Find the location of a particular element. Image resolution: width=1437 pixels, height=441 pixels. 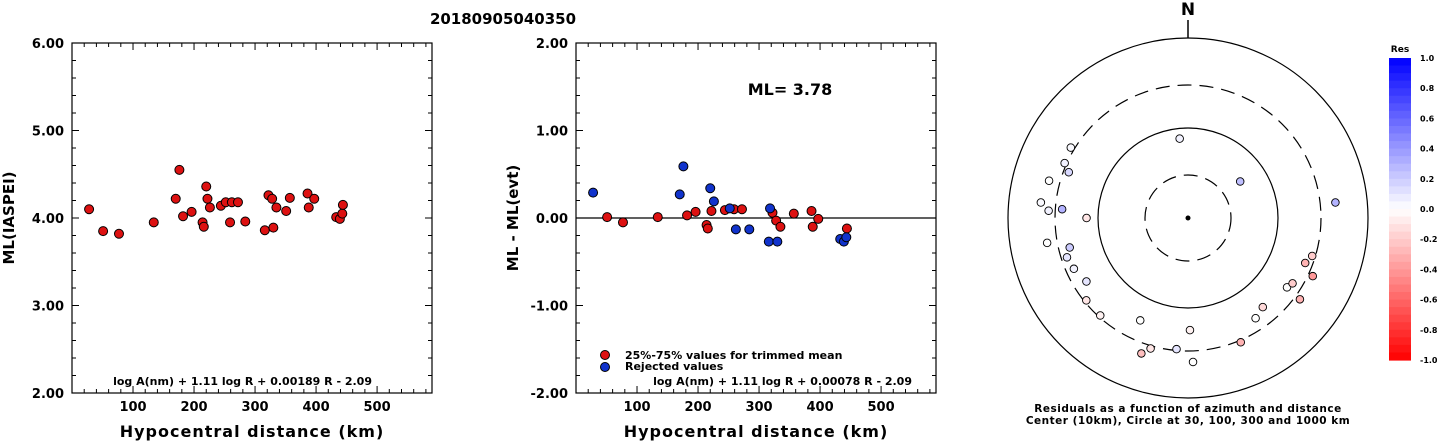

ring-100km is located at coordinates (1188, 218).